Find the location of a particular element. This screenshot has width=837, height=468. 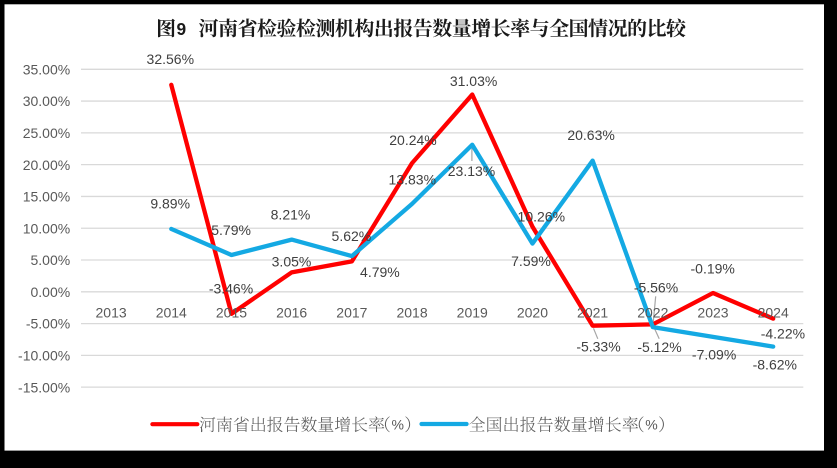

svg-text: 13.83% is located at coordinates (412, 180).